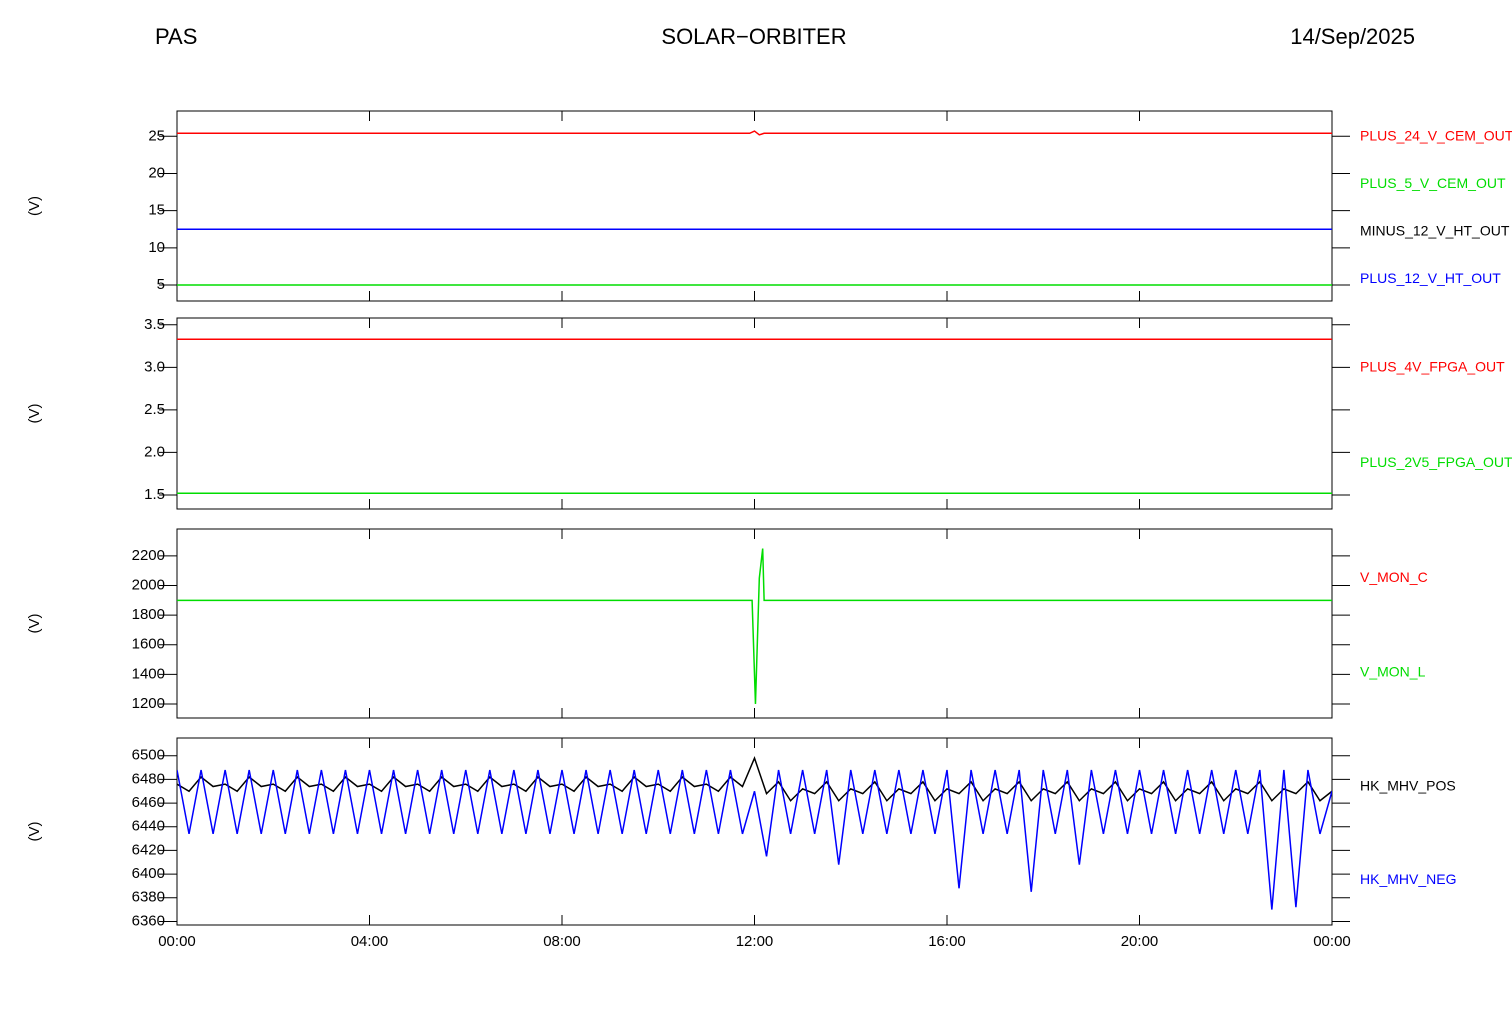 Image resolution: width=1512 pixels, height=1020 pixels. Describe the element at coordinates (148, 585) in the screenshot. I see `y-tick-label: 2000` at that location.